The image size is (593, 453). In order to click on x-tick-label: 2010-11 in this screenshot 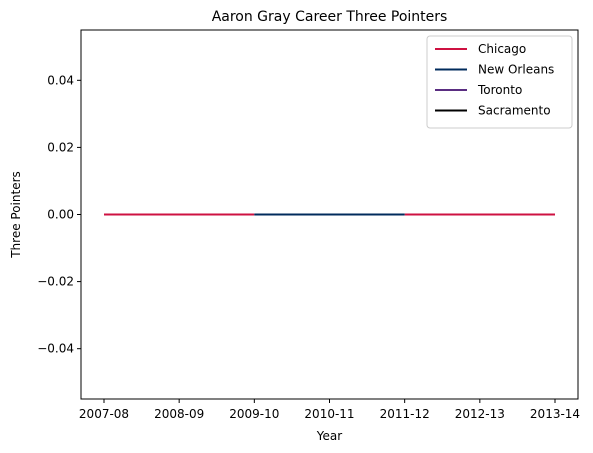, I will do `click(329, 414)`.